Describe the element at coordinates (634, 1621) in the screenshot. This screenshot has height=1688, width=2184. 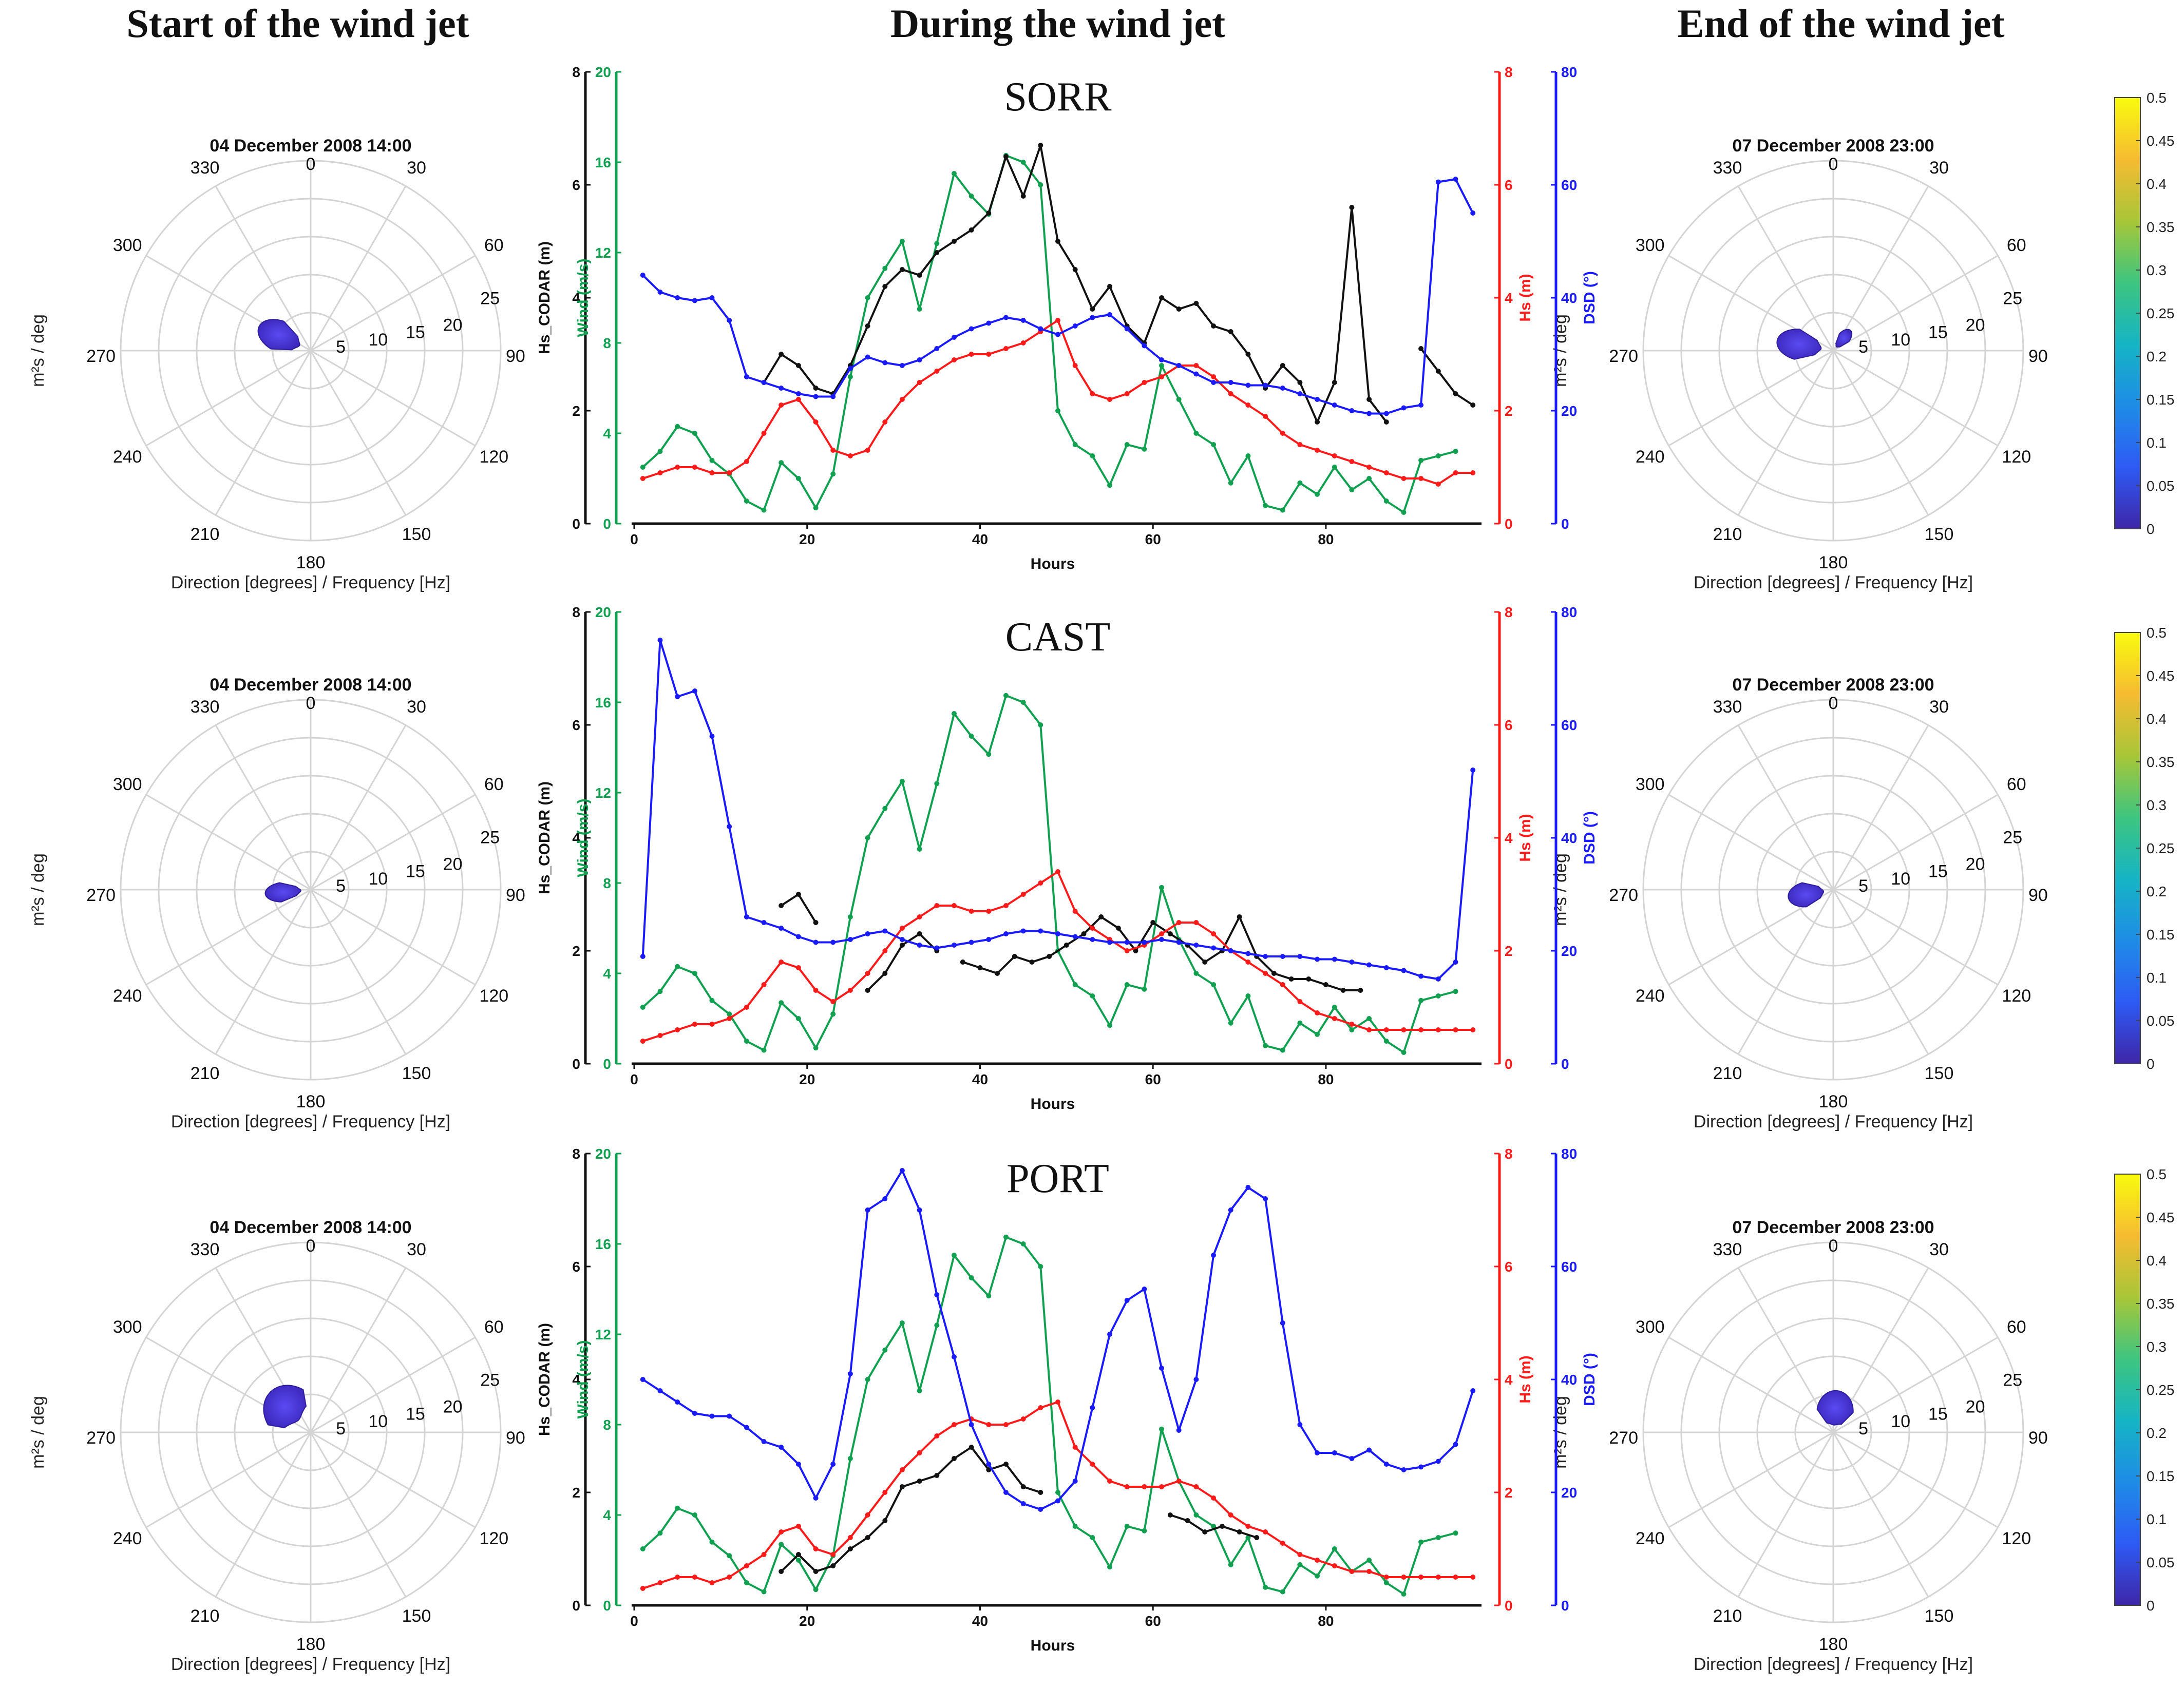
I see `x-tick-label: 0` at that location.